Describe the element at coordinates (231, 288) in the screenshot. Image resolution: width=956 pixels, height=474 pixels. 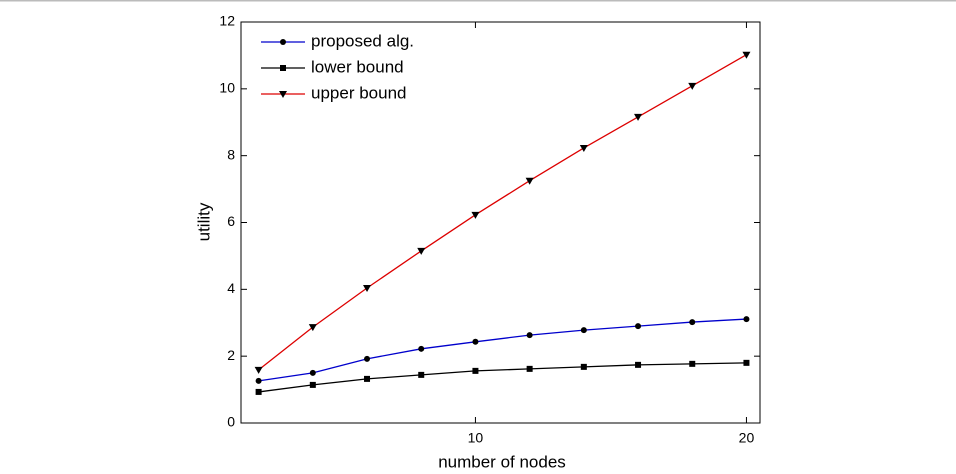
I see `y-tick-label: 4` at that location.